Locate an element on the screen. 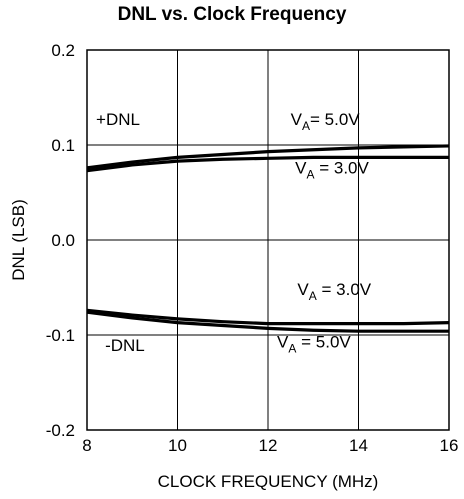  annotation-6: VA = 5.0V is located at coordinates (314, 343).